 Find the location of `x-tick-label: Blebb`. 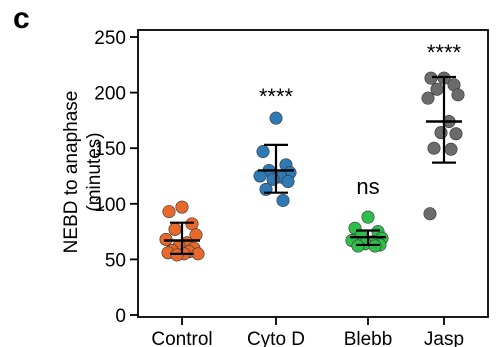

x-tick-label: Blebb is located at coordinates (368, 338).